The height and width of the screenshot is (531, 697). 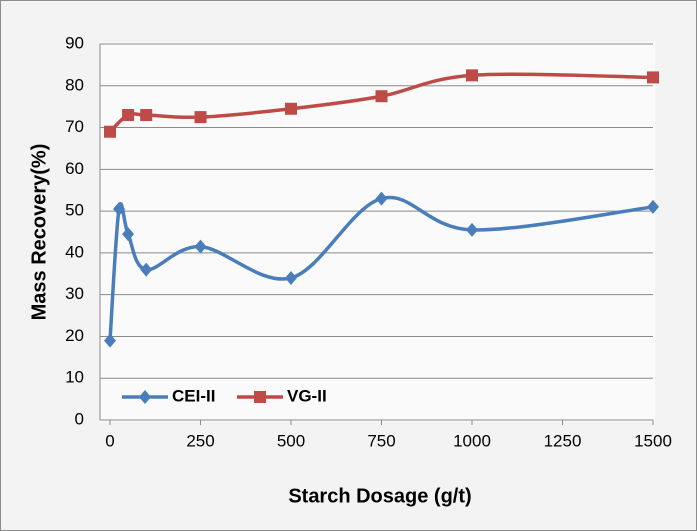 What do you see at coordinates (74, 377) in the screenshot?
I see `y-tick-label: 10` at bounding box center [74, 377].